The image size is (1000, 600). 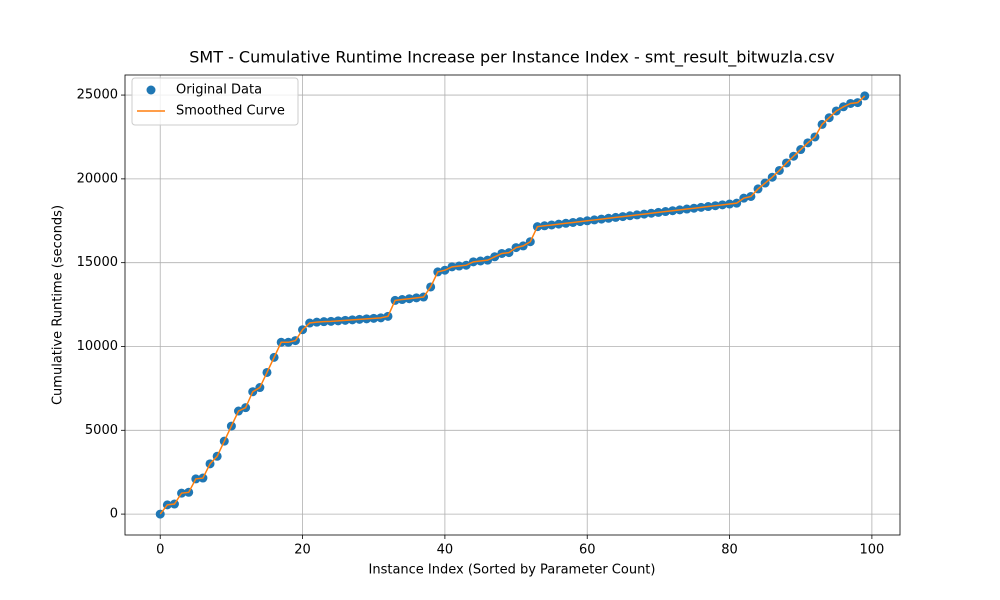 I want to click on legend-marker, so click(x=151, y=90).